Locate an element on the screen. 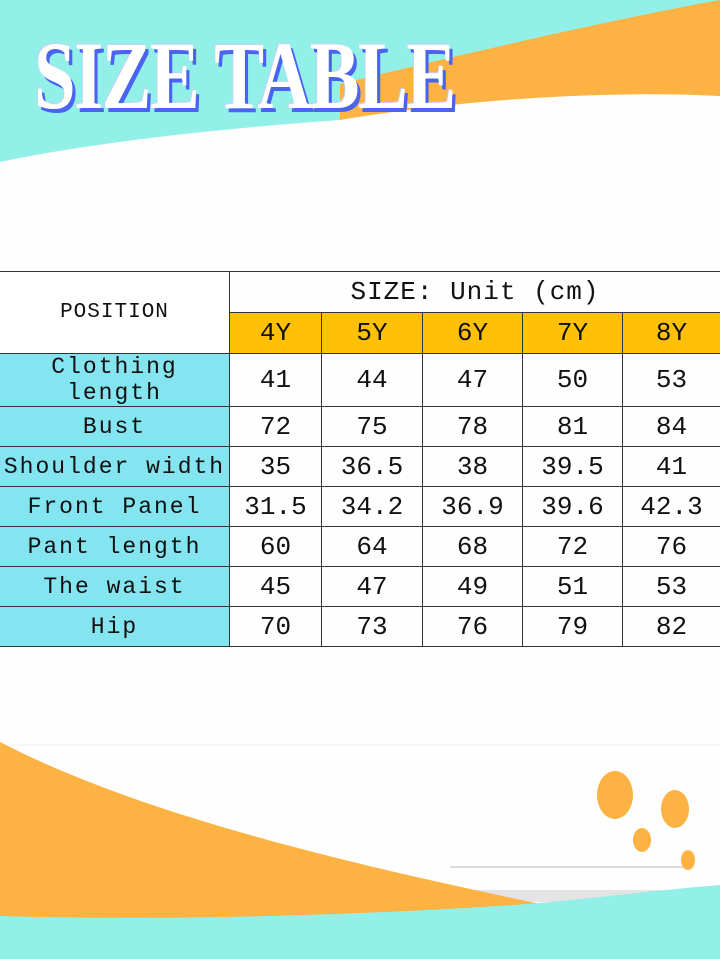 This screenshot has width=720, height=959. measurement-cell: 84 is located at coordinates (671, 426).